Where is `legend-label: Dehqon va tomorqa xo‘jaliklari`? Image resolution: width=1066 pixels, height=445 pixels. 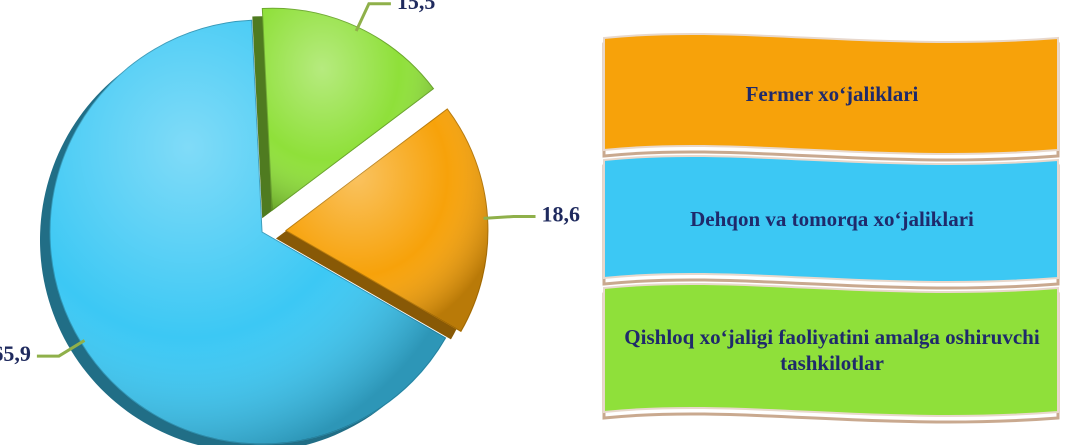 legend-label: Dehqon va tomorqa xo‘jaliklari is located at coordinates (832, 219).